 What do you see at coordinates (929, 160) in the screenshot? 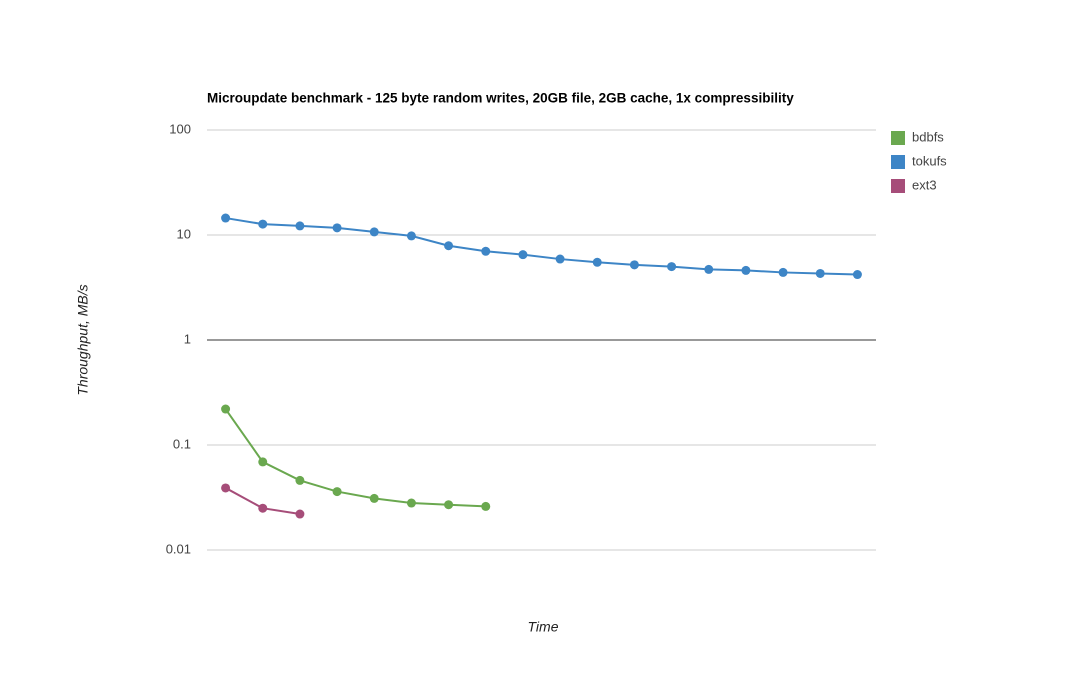
I see `legend-label: tokufs` at bounding box center [929, 160].